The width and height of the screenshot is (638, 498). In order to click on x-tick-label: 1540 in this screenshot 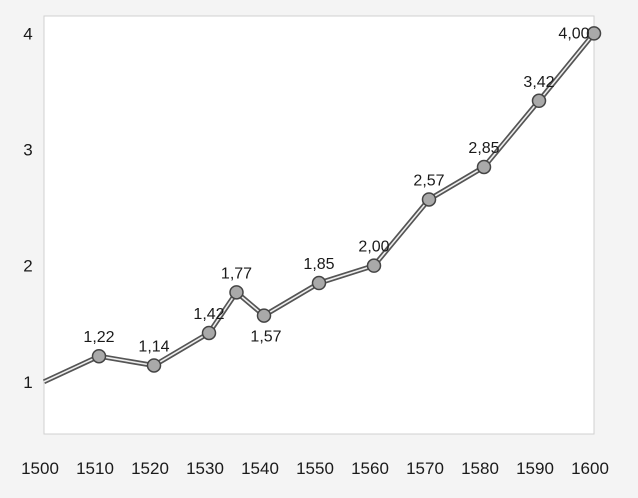, I will do `click(260, 468)`.